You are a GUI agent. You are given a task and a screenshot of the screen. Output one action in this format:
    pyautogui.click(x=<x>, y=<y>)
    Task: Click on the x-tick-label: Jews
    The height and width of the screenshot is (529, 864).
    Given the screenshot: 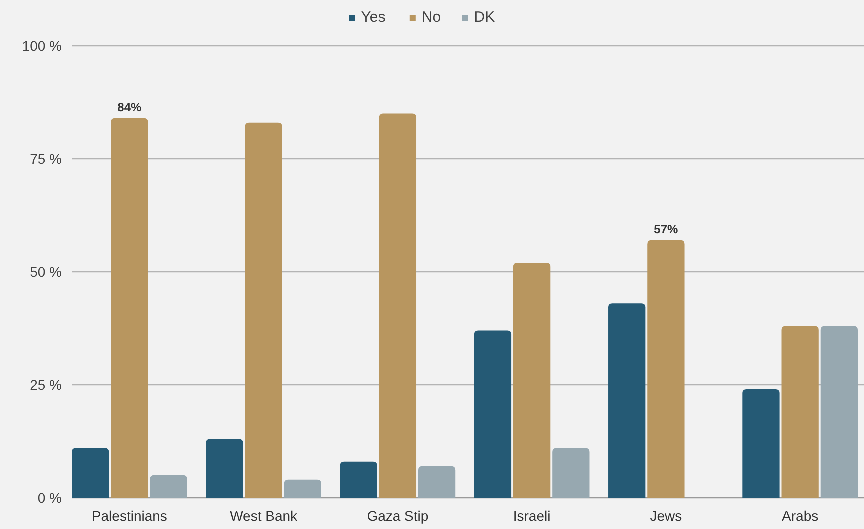 What is the action you would take?
    pyautogui.click(x=666, y=516)
    